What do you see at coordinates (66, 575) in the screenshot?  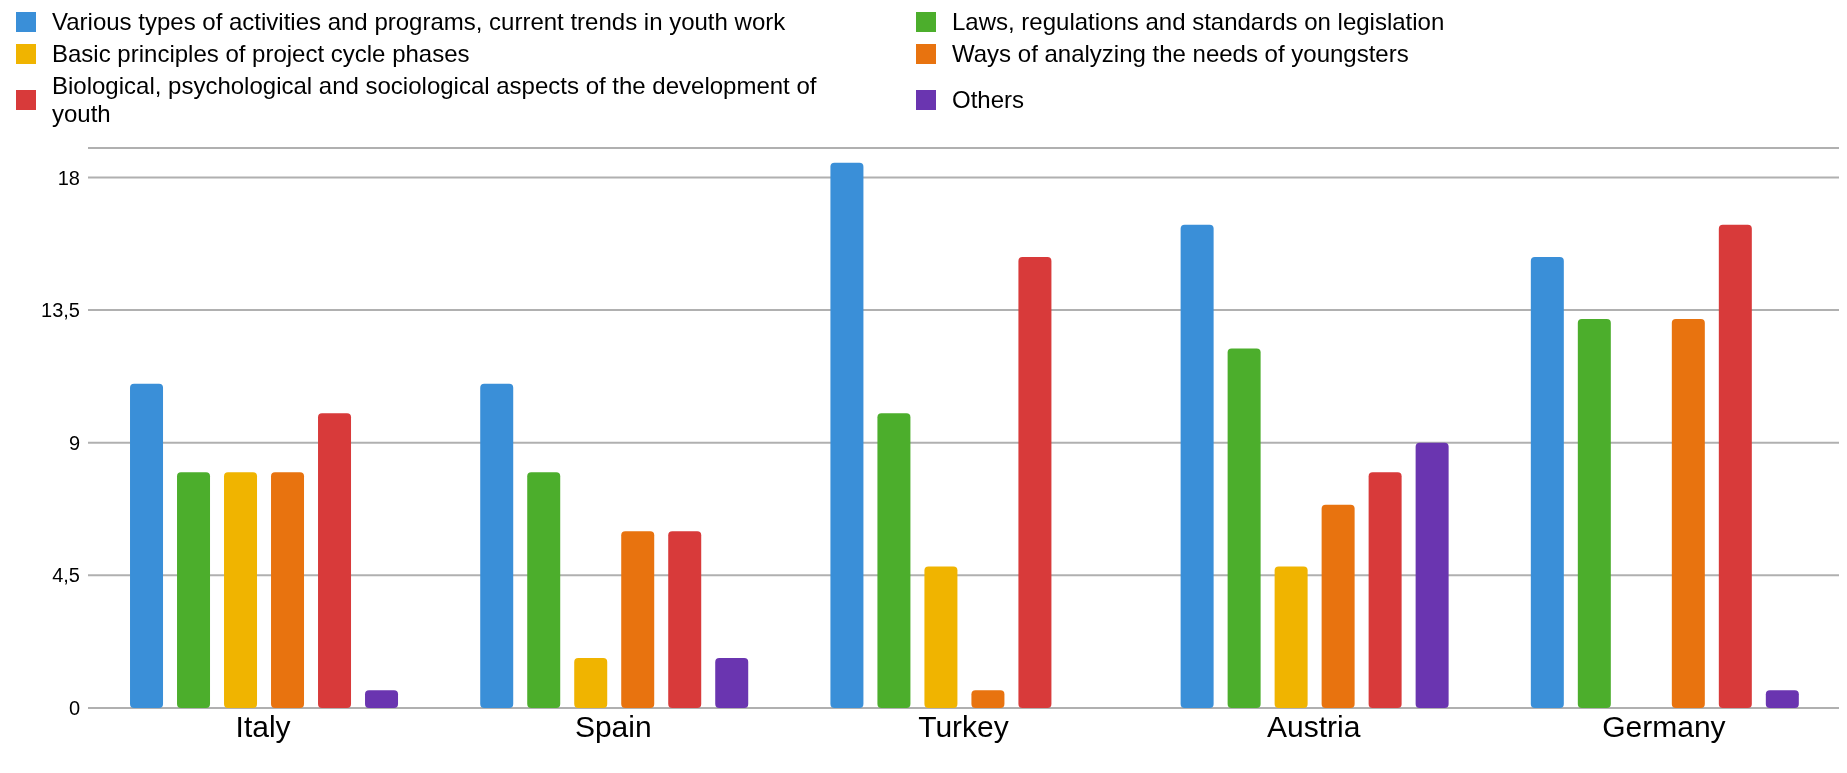 I see `y-tick-label: 4,5` at bounding box center [66, 575].